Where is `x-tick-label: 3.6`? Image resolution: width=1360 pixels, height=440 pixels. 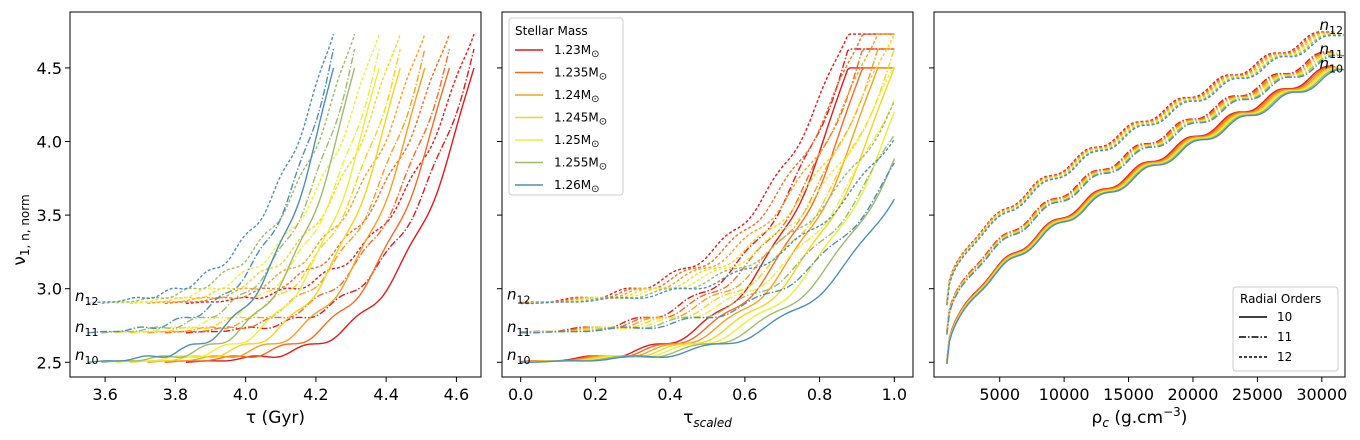
x-tick-label: 3.6 is located at coordinates (104, 394).